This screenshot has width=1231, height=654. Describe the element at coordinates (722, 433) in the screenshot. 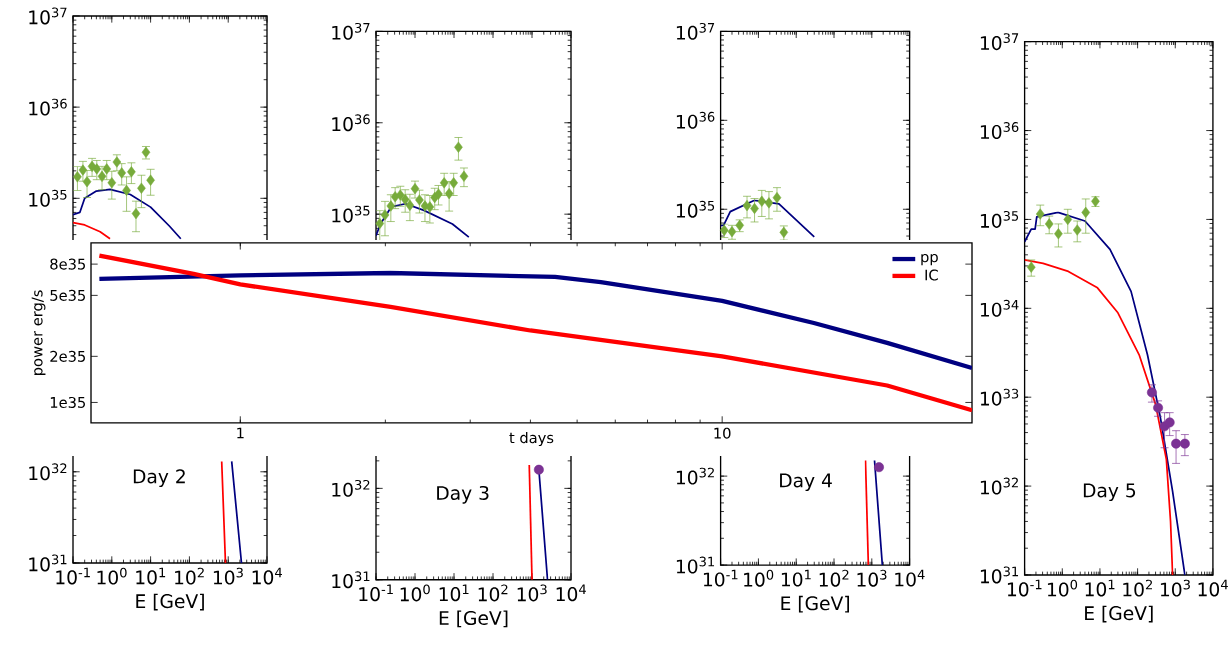

I see `x-tick-label: 10` at that location.